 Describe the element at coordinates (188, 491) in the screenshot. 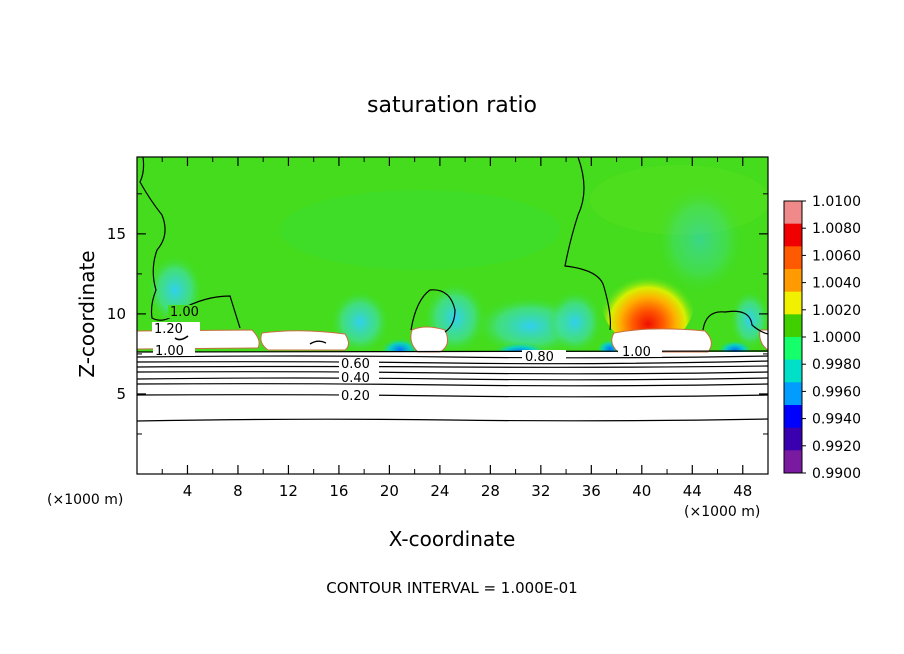

I see `x-tick-label: 4` at that location.